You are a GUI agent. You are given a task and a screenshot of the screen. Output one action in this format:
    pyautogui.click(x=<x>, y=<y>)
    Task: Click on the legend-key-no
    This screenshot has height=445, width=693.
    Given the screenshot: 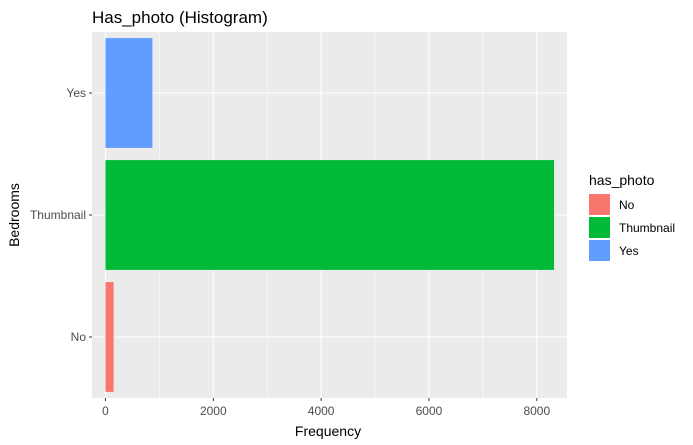 What is the action you would take?
    pyautogui.click(x=599, y=204)
    